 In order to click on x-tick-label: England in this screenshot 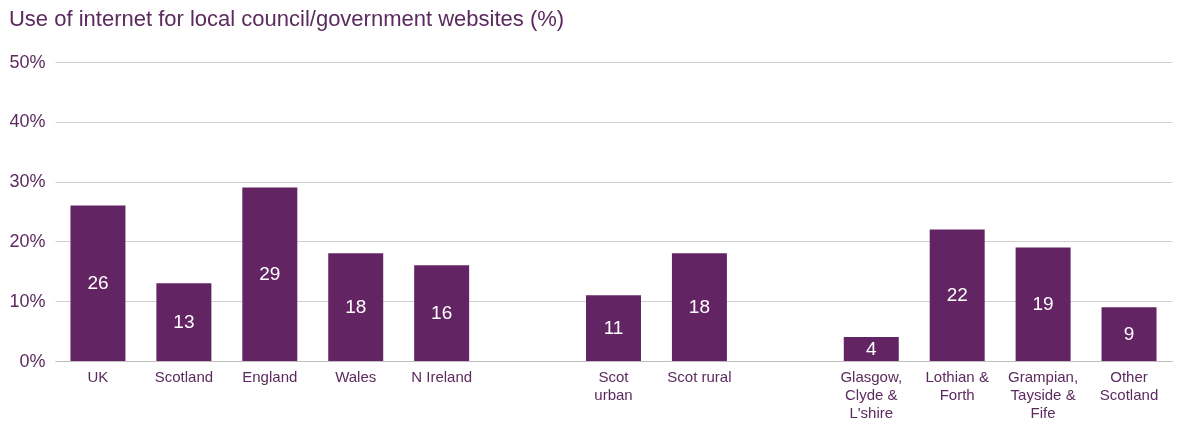, I will do `click(270, 376)`.